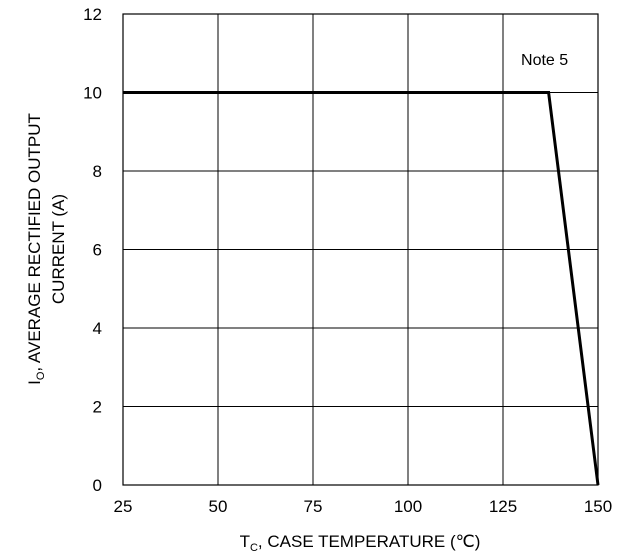 The width and height of the screenshot is (636, 554). I want to click on annotations: Note 5, so click(544, 60).